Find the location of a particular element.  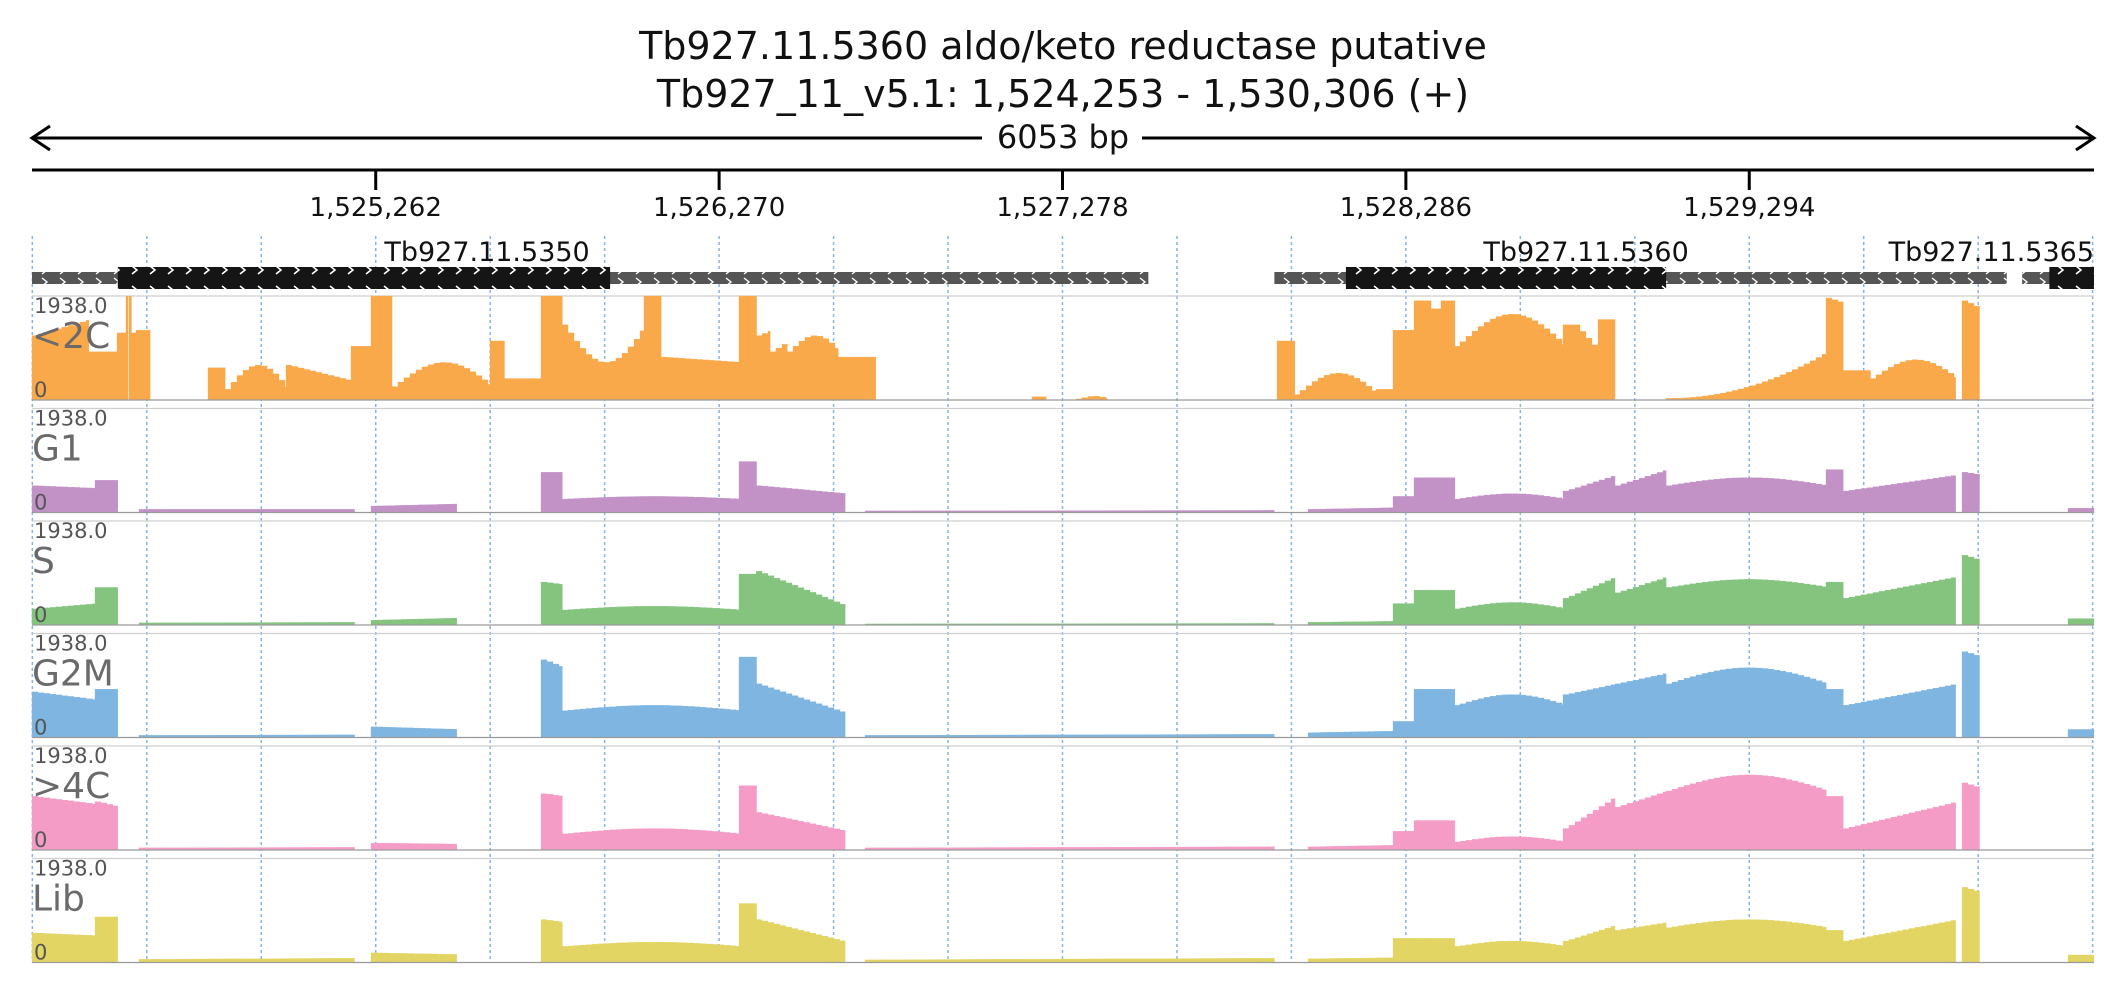

gene-model: Tb927.11.5360 is located at coordinates (1640, 263).